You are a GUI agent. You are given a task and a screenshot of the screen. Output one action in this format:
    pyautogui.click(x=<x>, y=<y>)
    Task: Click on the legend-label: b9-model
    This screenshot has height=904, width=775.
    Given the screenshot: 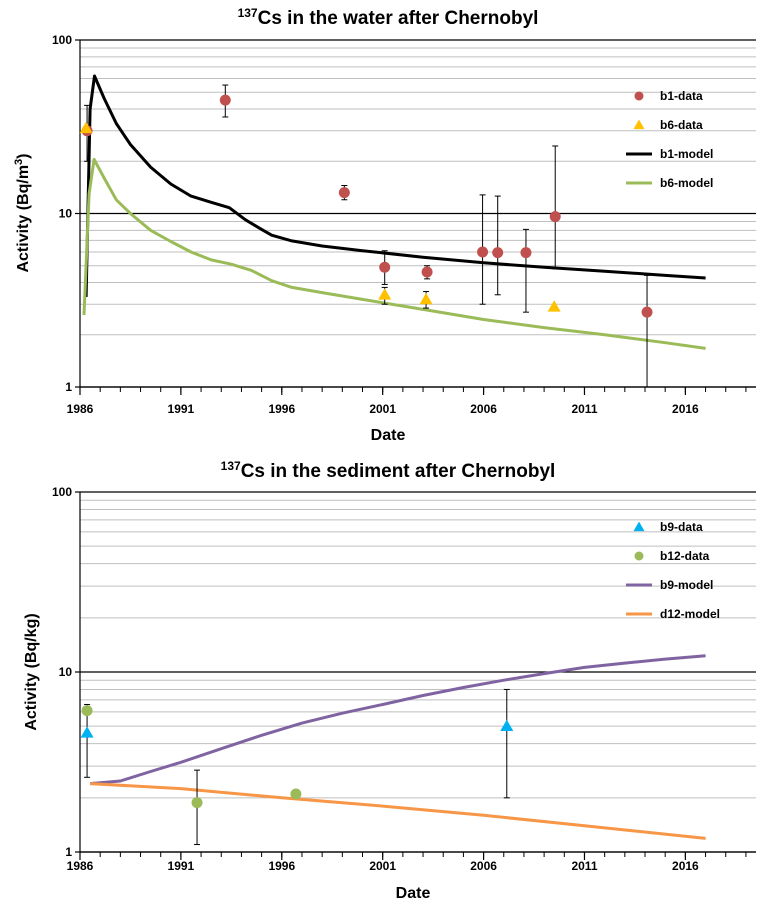 What is the action you would take?
    pyautogui.click(x=686, y=585)
    